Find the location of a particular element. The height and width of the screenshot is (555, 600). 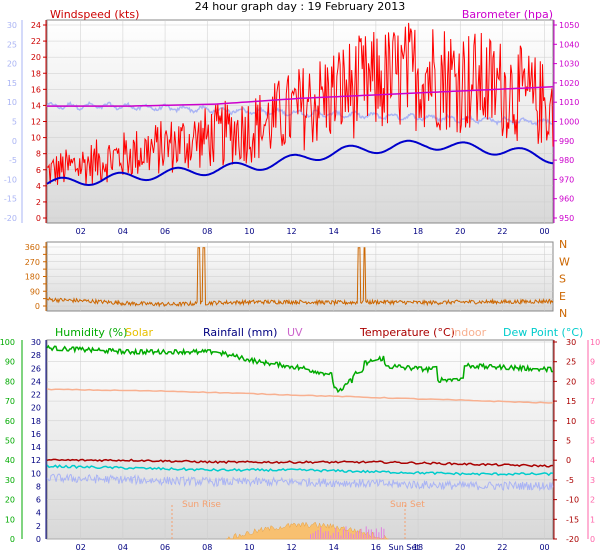

indoor-line is located at coordinates (300, 396).